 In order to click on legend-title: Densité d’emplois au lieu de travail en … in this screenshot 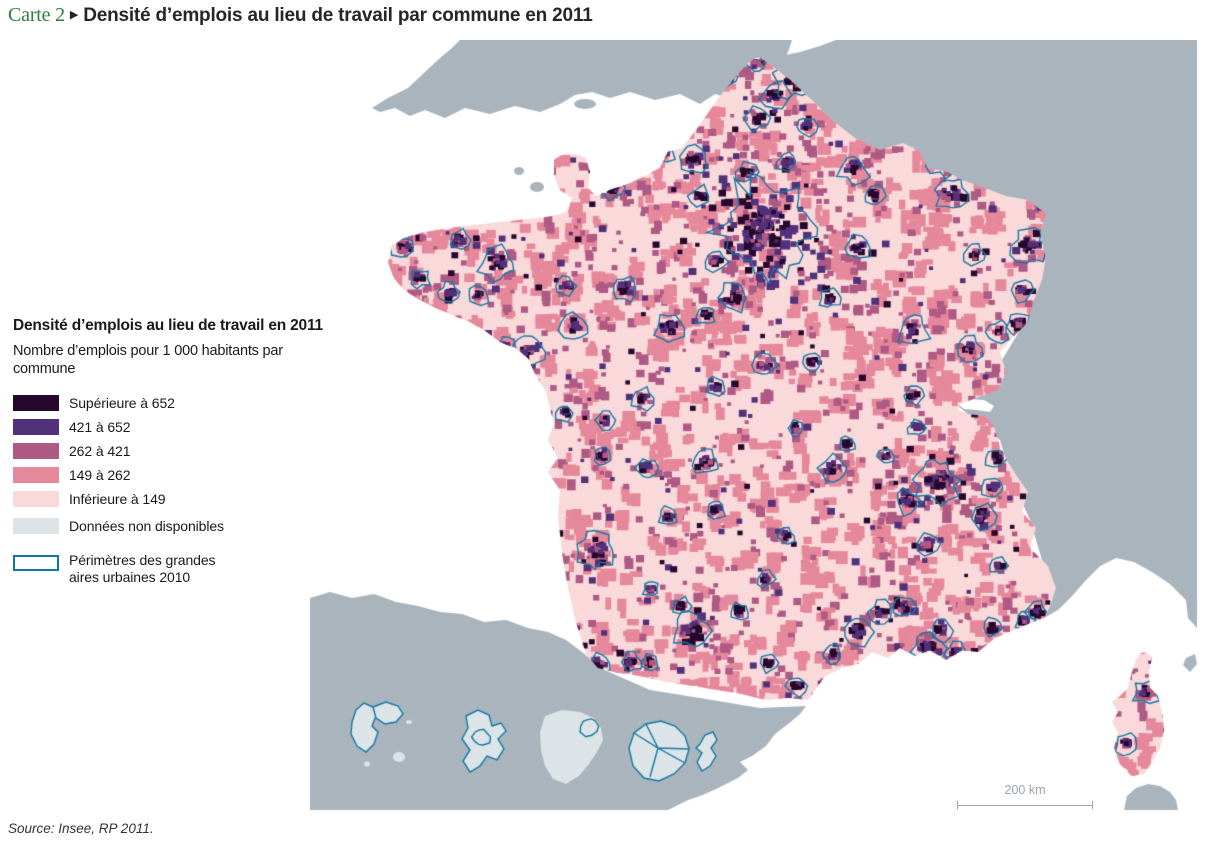, I will do `click(168, 325)`.